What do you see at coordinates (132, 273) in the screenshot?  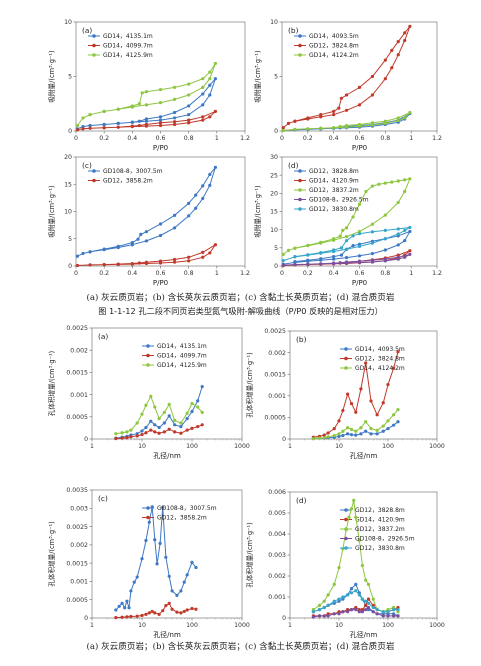 I see `x-tick-label: 0.4` at bounding box center [132, 273].